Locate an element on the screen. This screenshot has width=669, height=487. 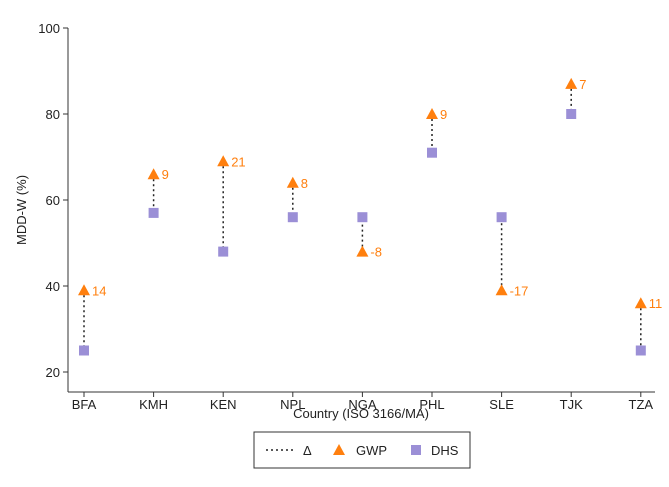
legend-gwp-triangle-icon is located at coordinates (339, 449).